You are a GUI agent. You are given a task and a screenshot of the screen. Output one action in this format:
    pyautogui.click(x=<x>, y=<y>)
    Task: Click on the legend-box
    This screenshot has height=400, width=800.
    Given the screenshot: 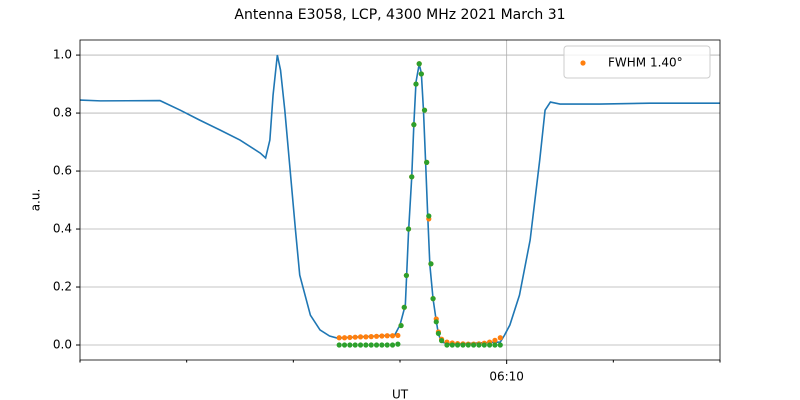 What is the action you would take?
    pyautogui.click(x=637, y=62)
    